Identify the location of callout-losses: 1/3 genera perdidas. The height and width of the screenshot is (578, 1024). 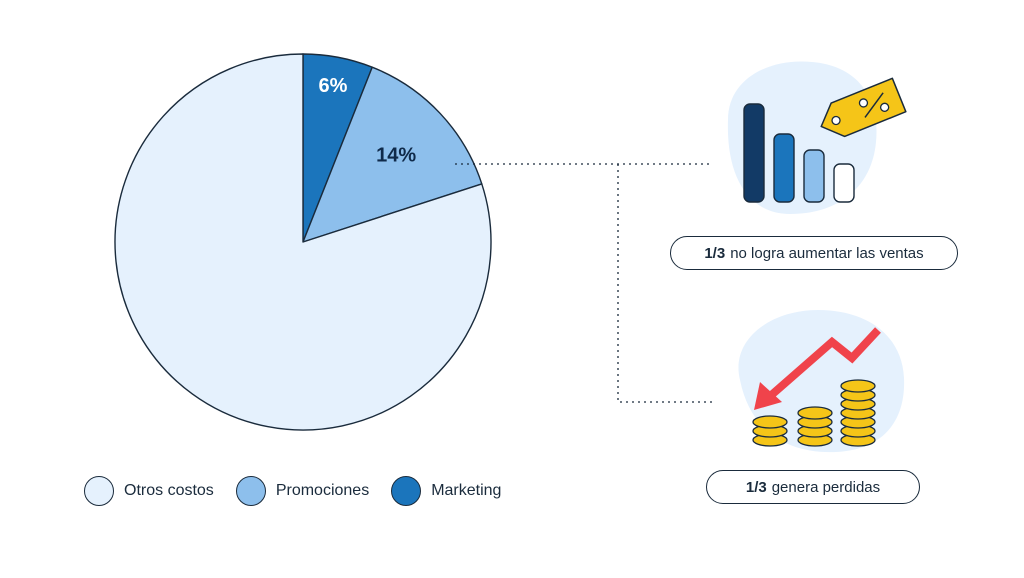
(813, 487).